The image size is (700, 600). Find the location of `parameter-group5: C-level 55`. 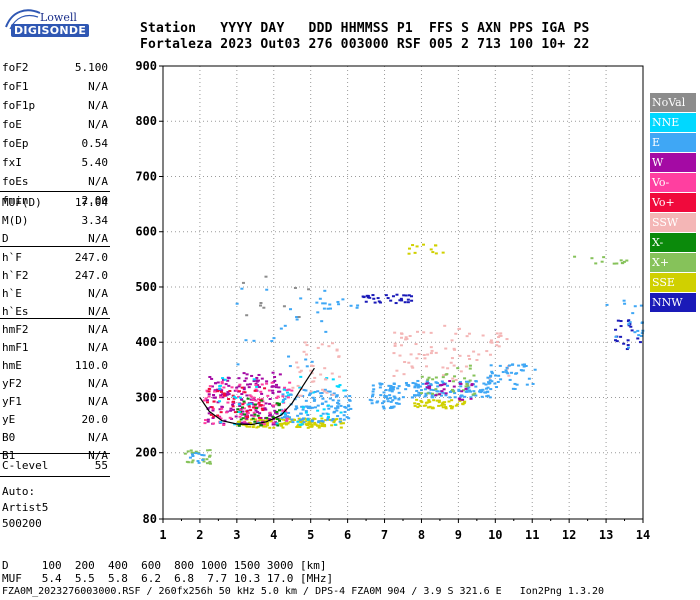

parameter-group5: C-level 55 is located at coordinates (55, 466).